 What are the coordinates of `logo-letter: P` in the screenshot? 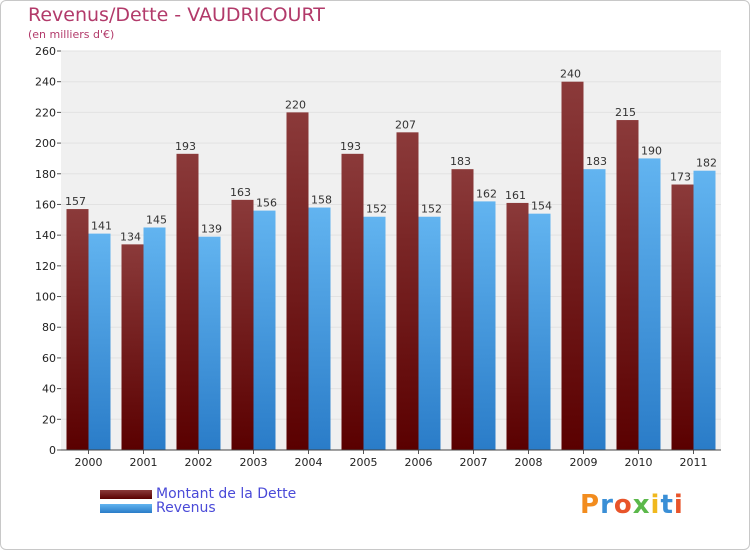 It's located at (590, 505).